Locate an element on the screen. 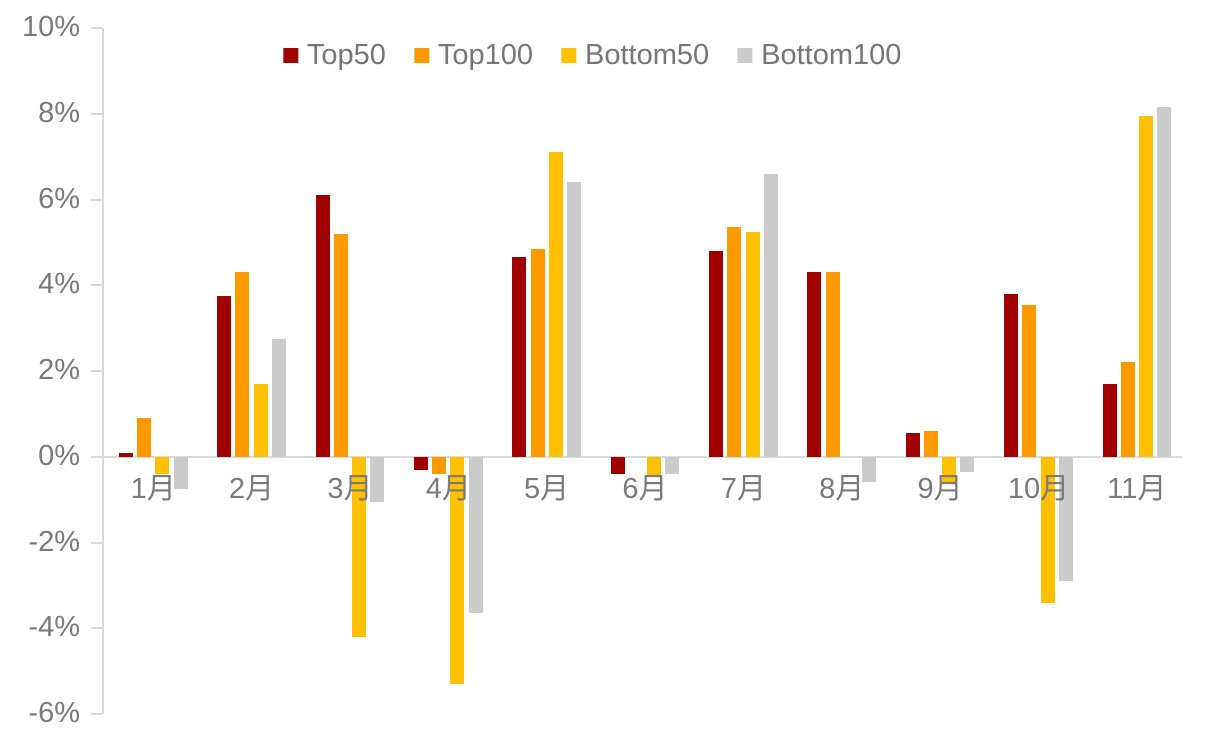 This screenshot has height=732, width=1209. x-axis-label-month-2: 2月 is located at coordinates (251, 489).